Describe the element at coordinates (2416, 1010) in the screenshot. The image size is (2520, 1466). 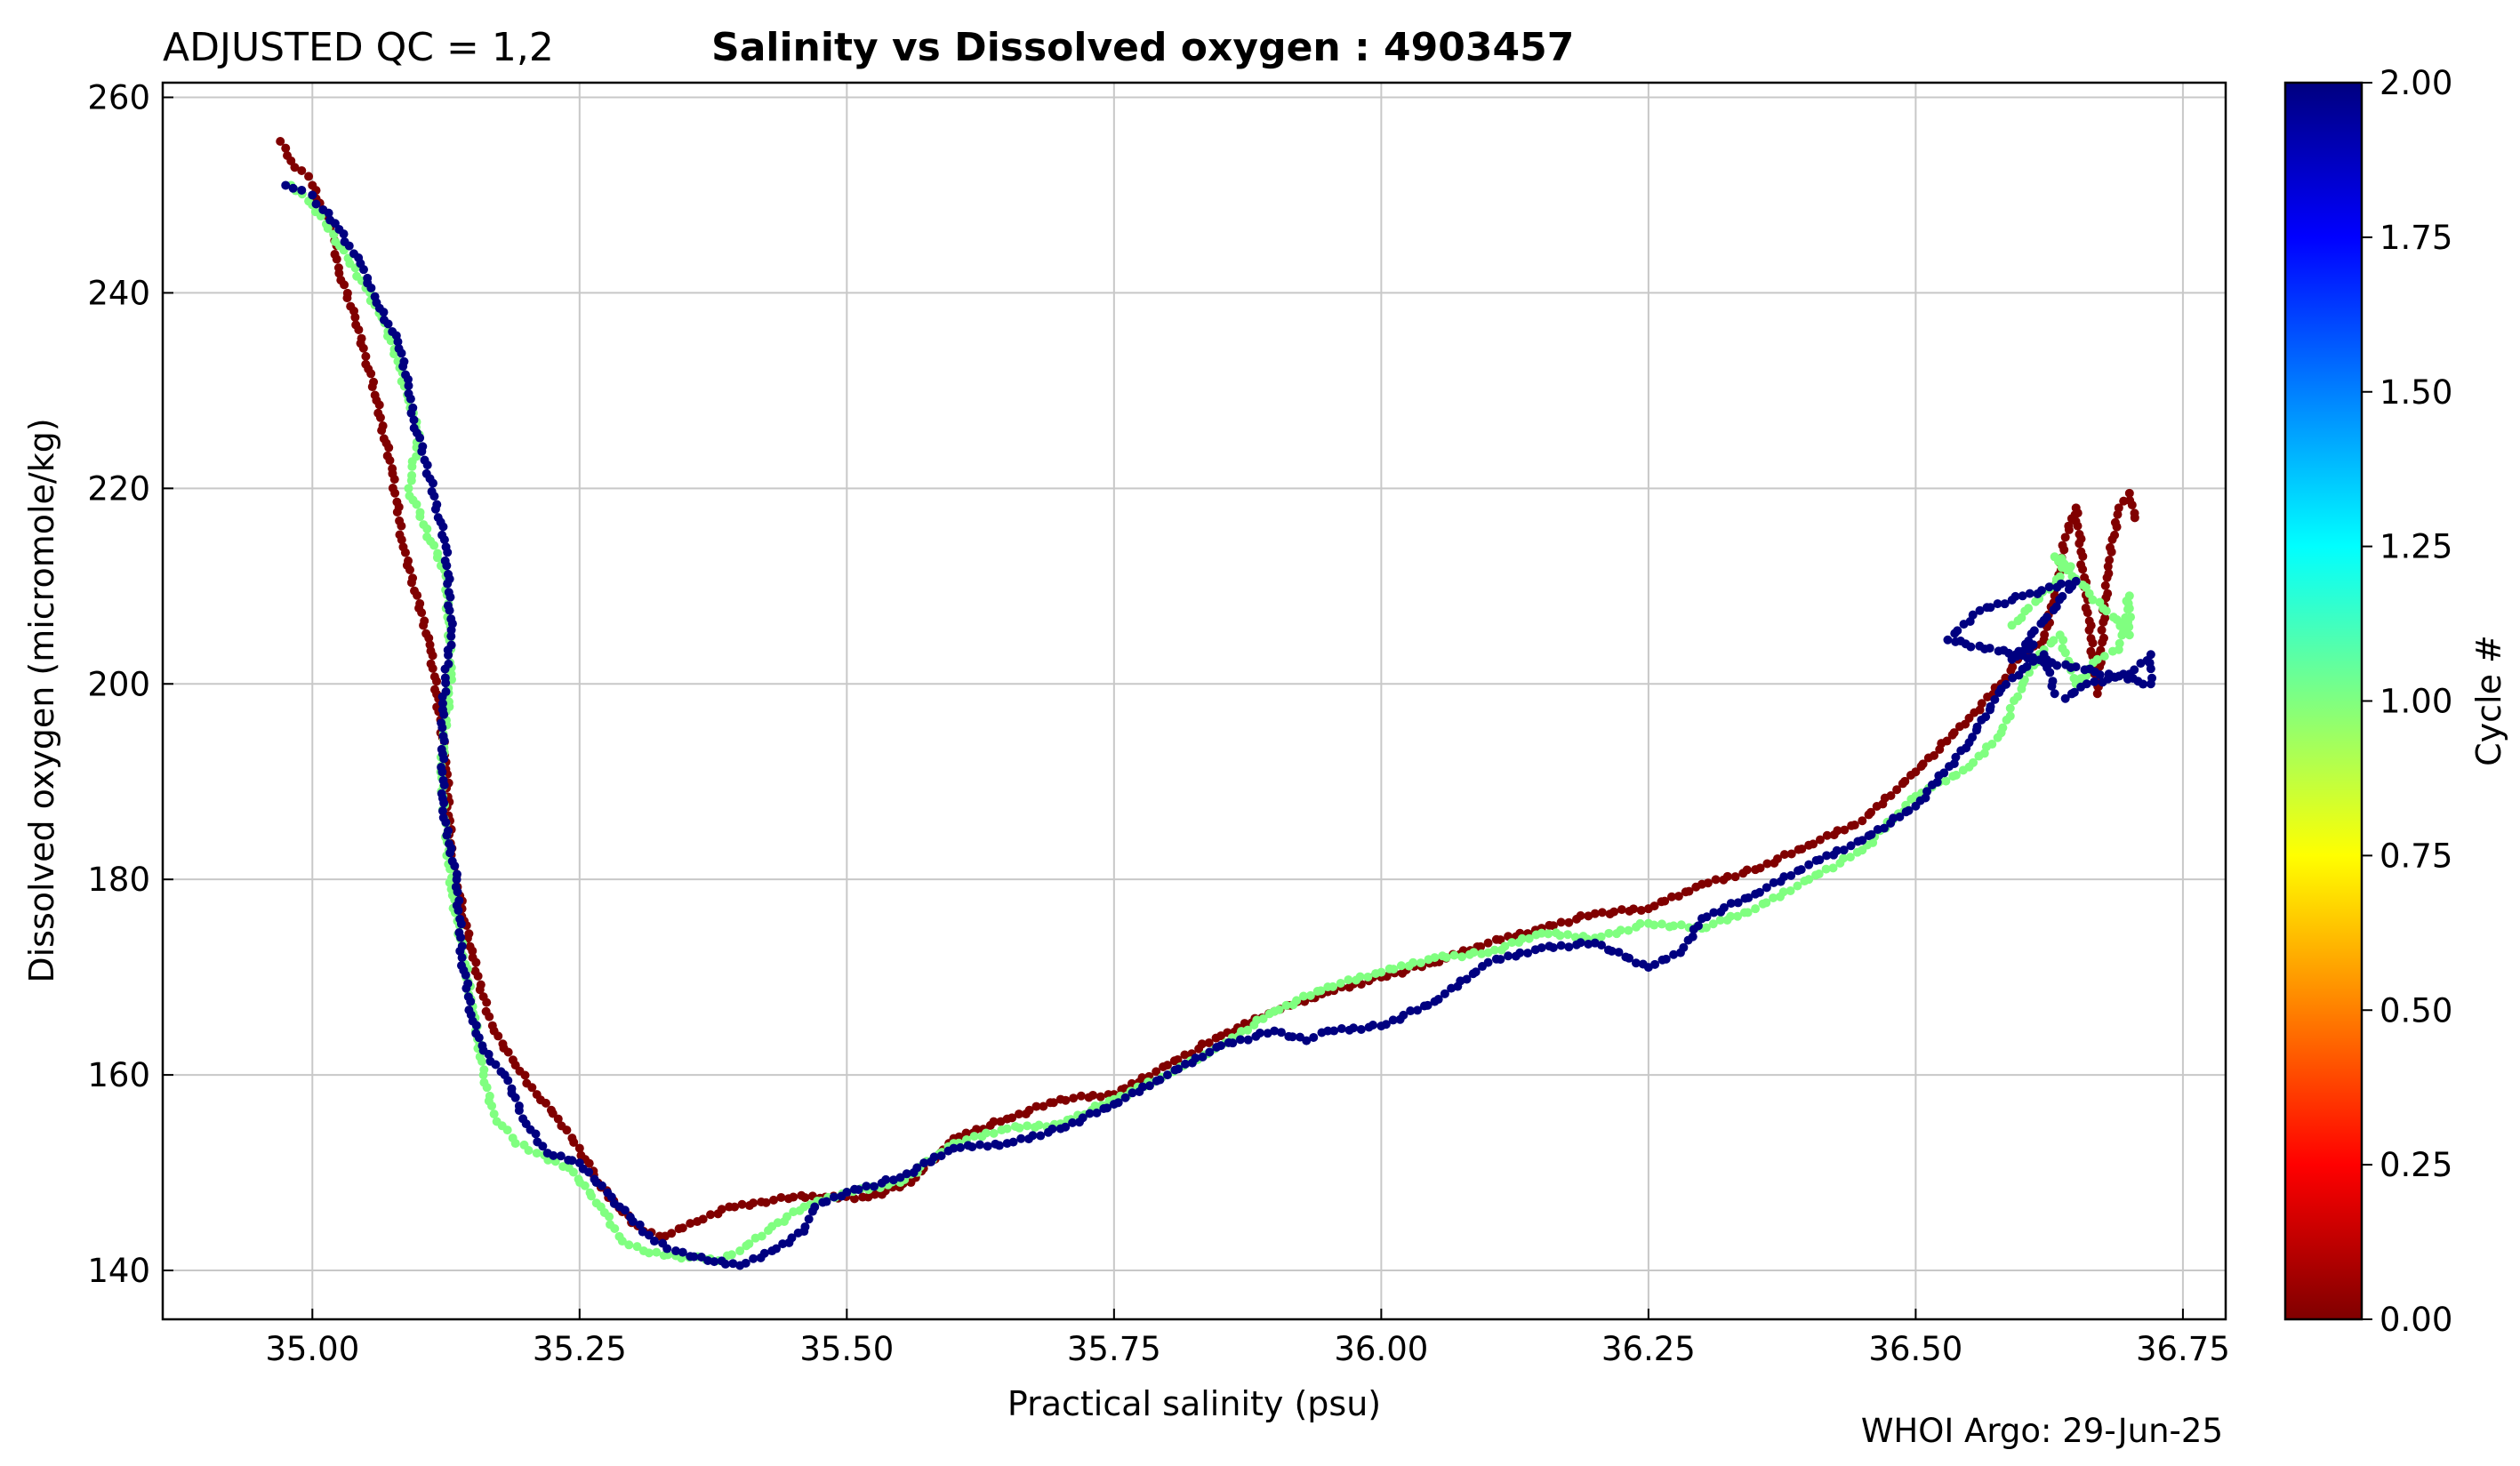
I see `colorbar-tick-label: 0.50` at that location.